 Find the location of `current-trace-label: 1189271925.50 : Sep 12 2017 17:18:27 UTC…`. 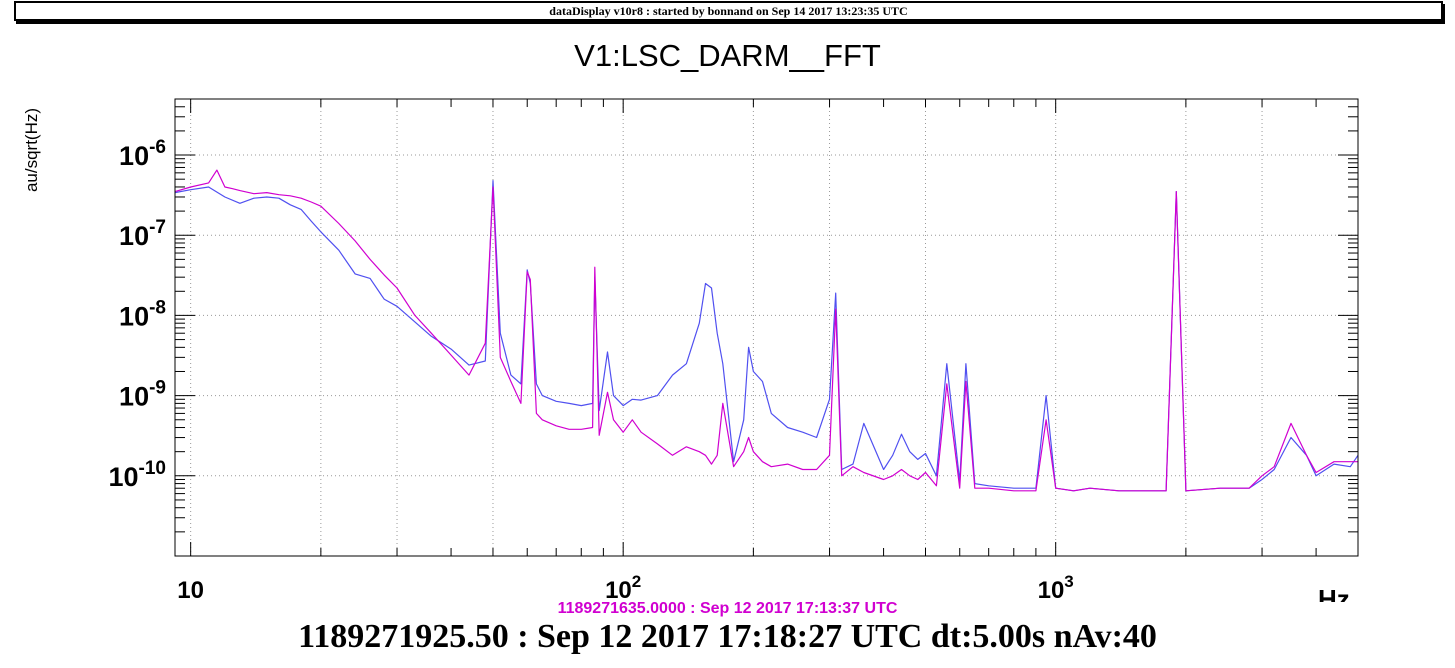

current-trace-label: 1189271925.50 : Sep 12 2017 17:18:27 UTC… is located at coordinates (727, 636).